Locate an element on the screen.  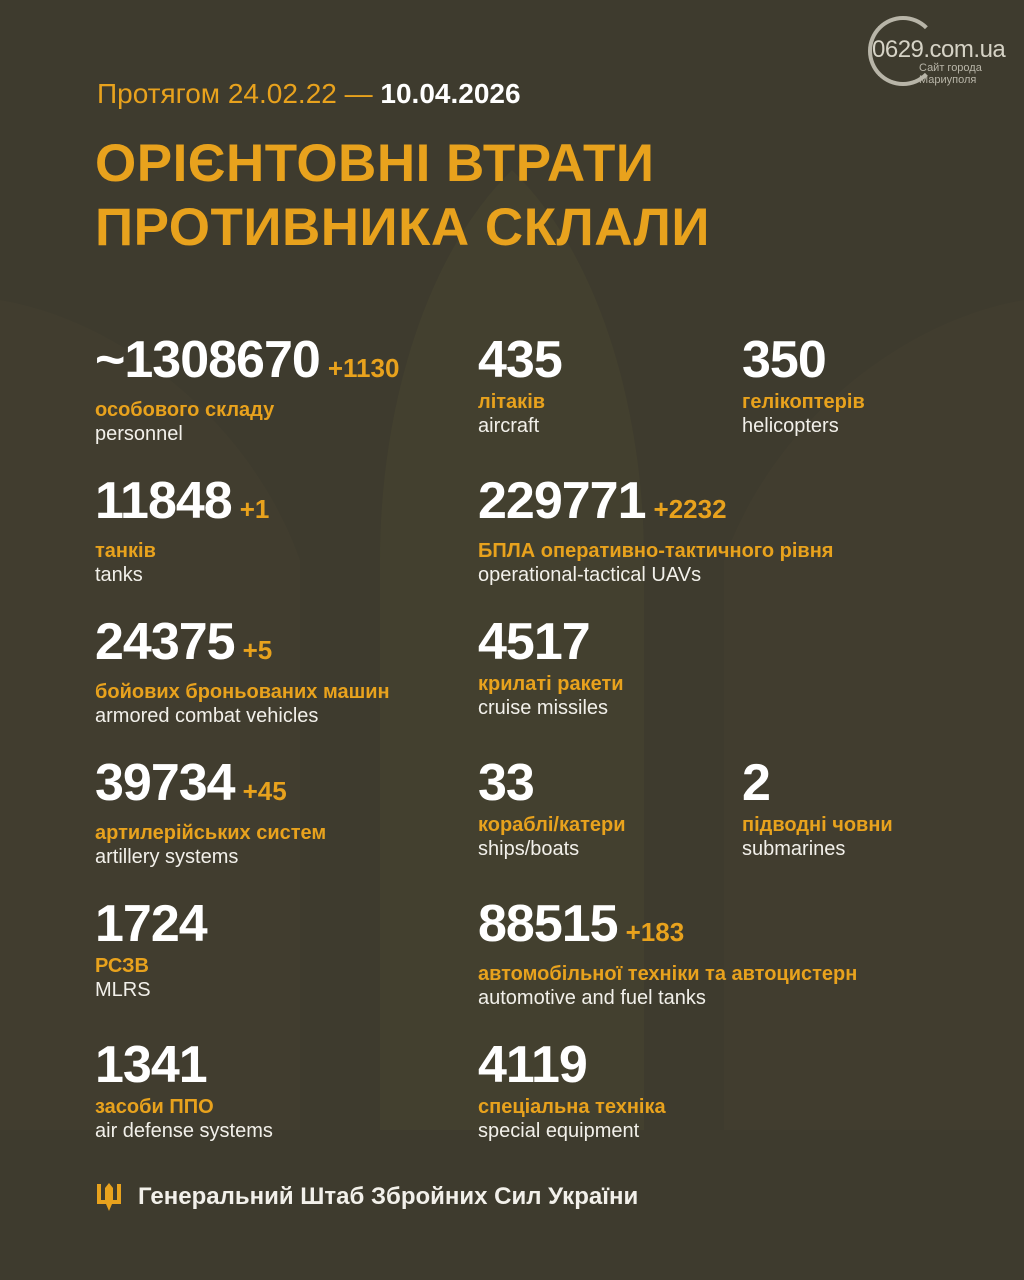
stat-value: 24375 +5 is located at coordinates (242, 646).